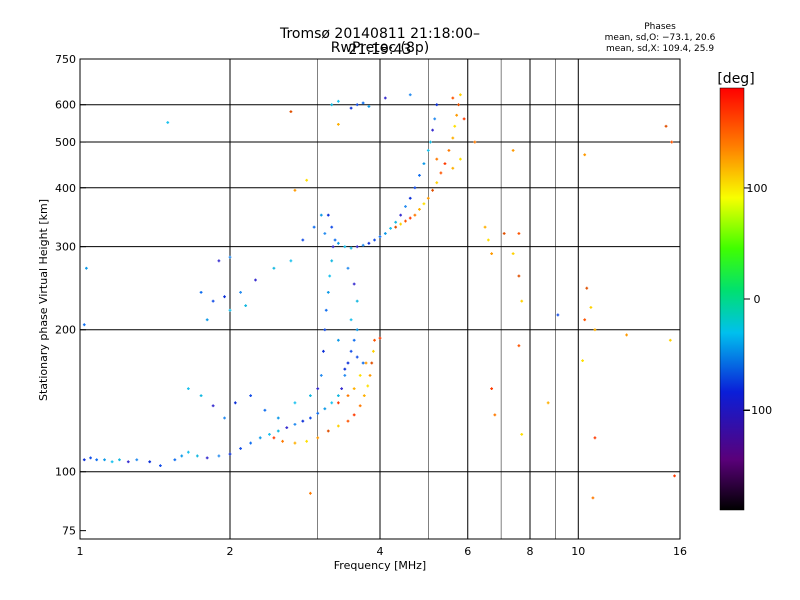 The height and width of the screenshot is (600, 800). What do you see at coordinates (65, 142) in the screenshot?
I see `y-tick-label: 500` at bounding box center [65, 142].